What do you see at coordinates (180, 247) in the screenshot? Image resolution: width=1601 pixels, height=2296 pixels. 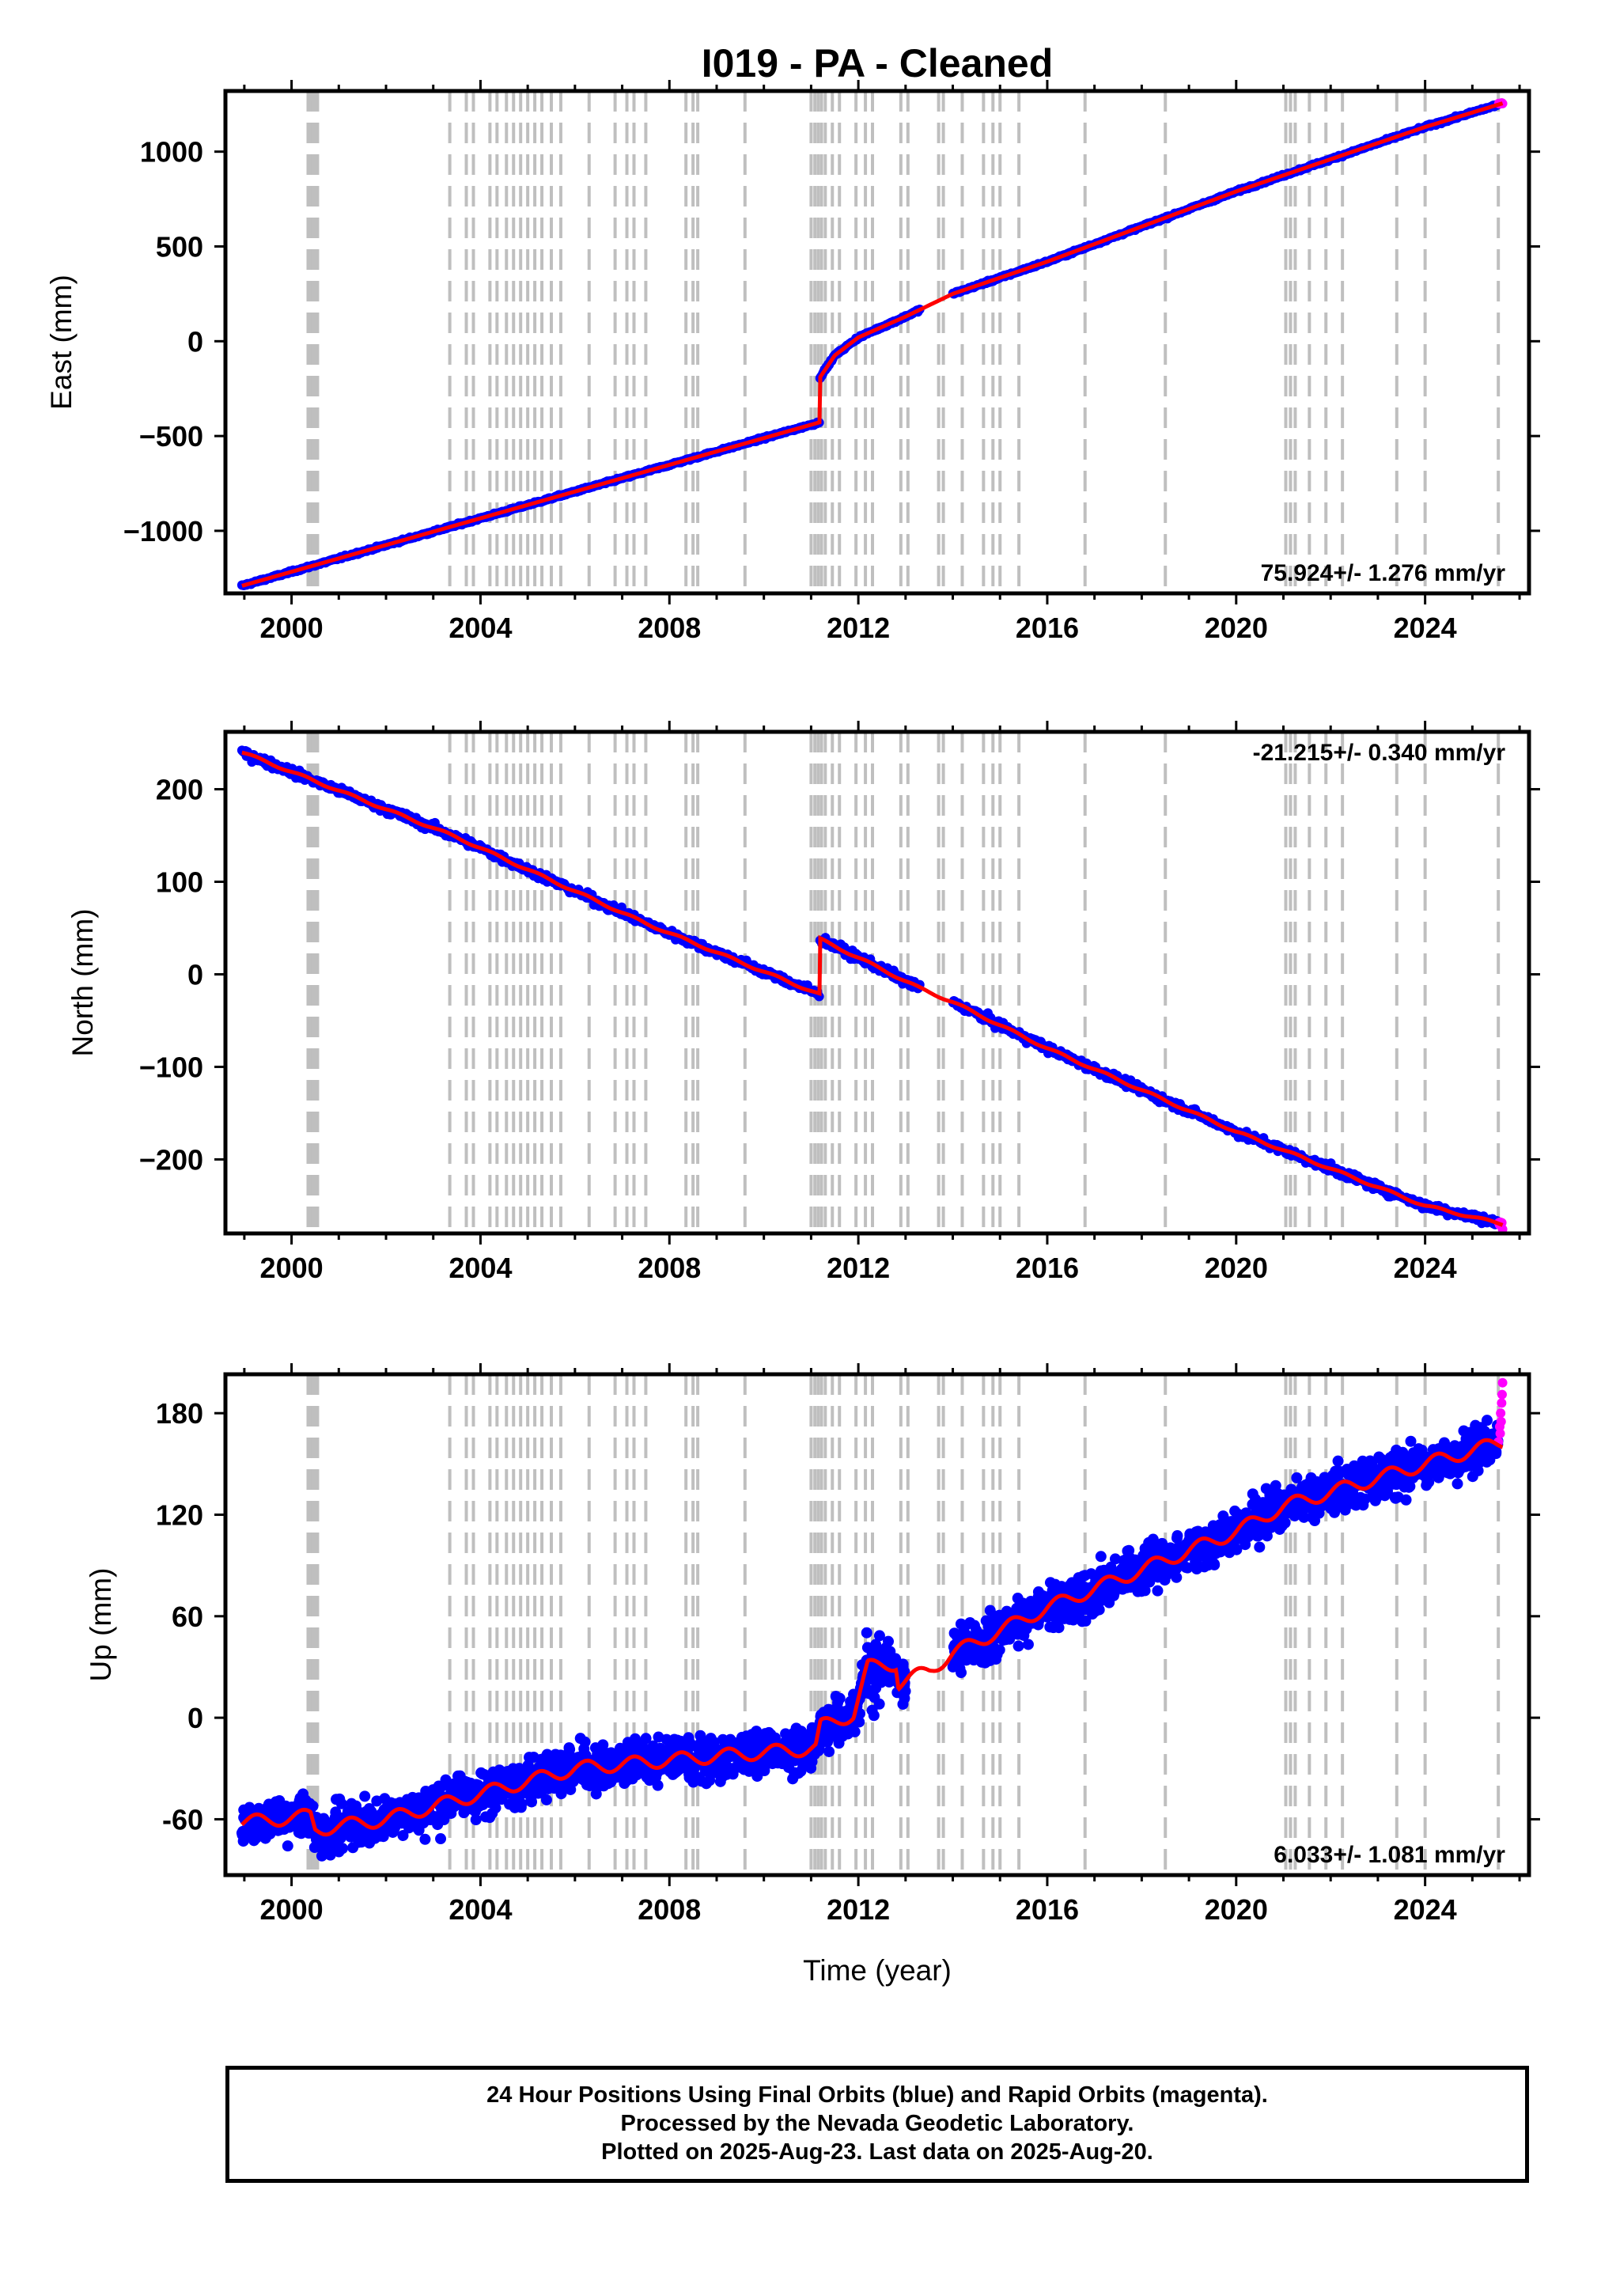 I see `y-tick-label: 500` at bounding box center [180, 247].